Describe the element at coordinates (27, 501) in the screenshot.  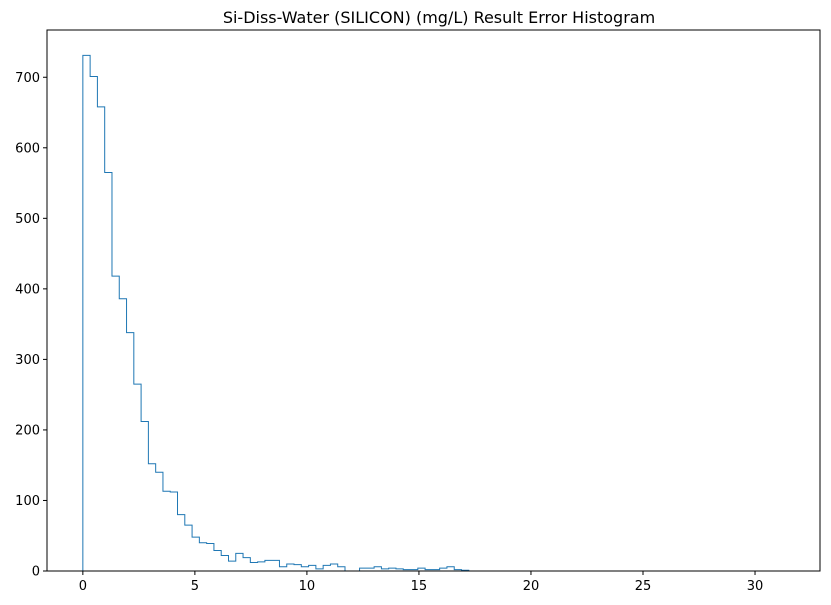
I see `y-tick-label: 100` at that location.